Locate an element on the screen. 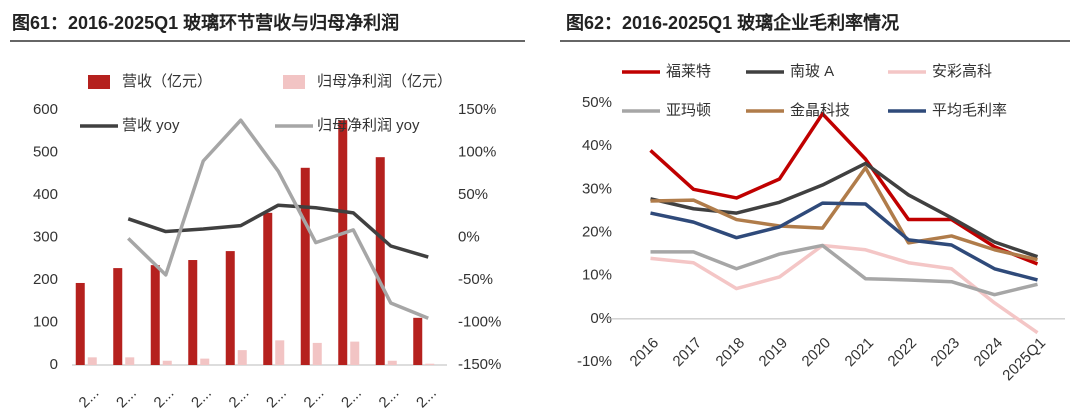  legend-label: 金晶科技 is located at coordinates (820, 110).